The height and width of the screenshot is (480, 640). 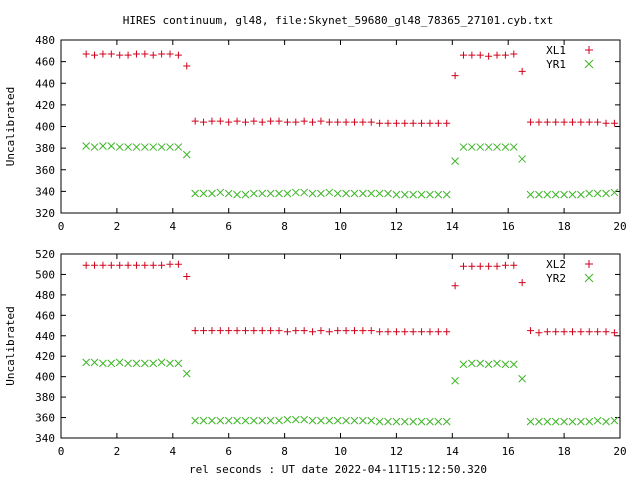 What do you see at coordinates (508, 226) in the screenshot?
I see `x-tick-label: 16` at bounding box center [508, 226].